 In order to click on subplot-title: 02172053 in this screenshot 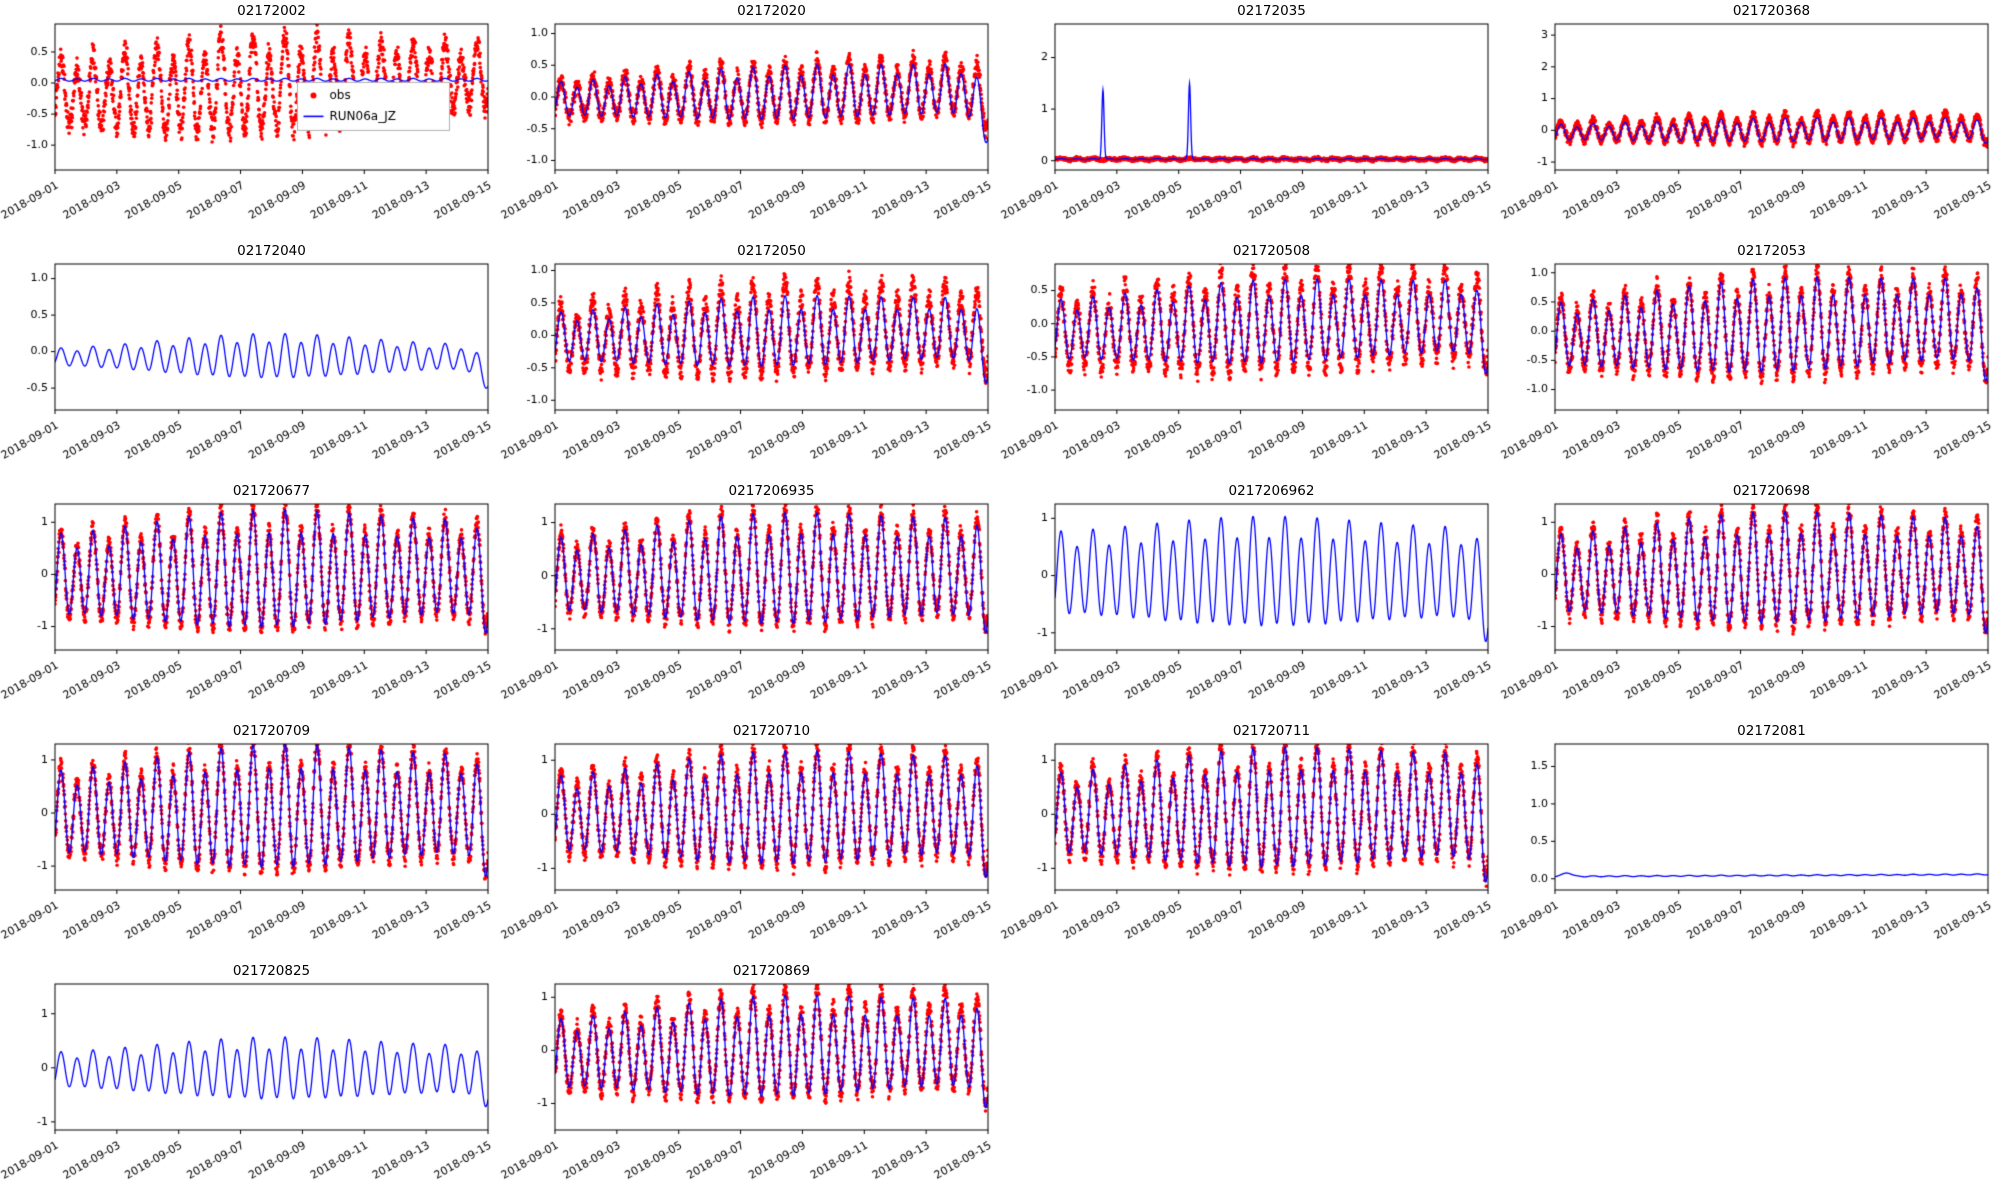, I will do `click(1771, 251)`.